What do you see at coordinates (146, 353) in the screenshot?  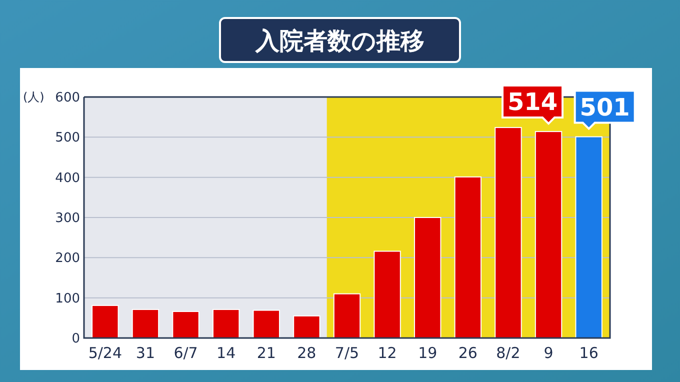 I see `x-tick-label: 31` at bounding box center [146, 353].